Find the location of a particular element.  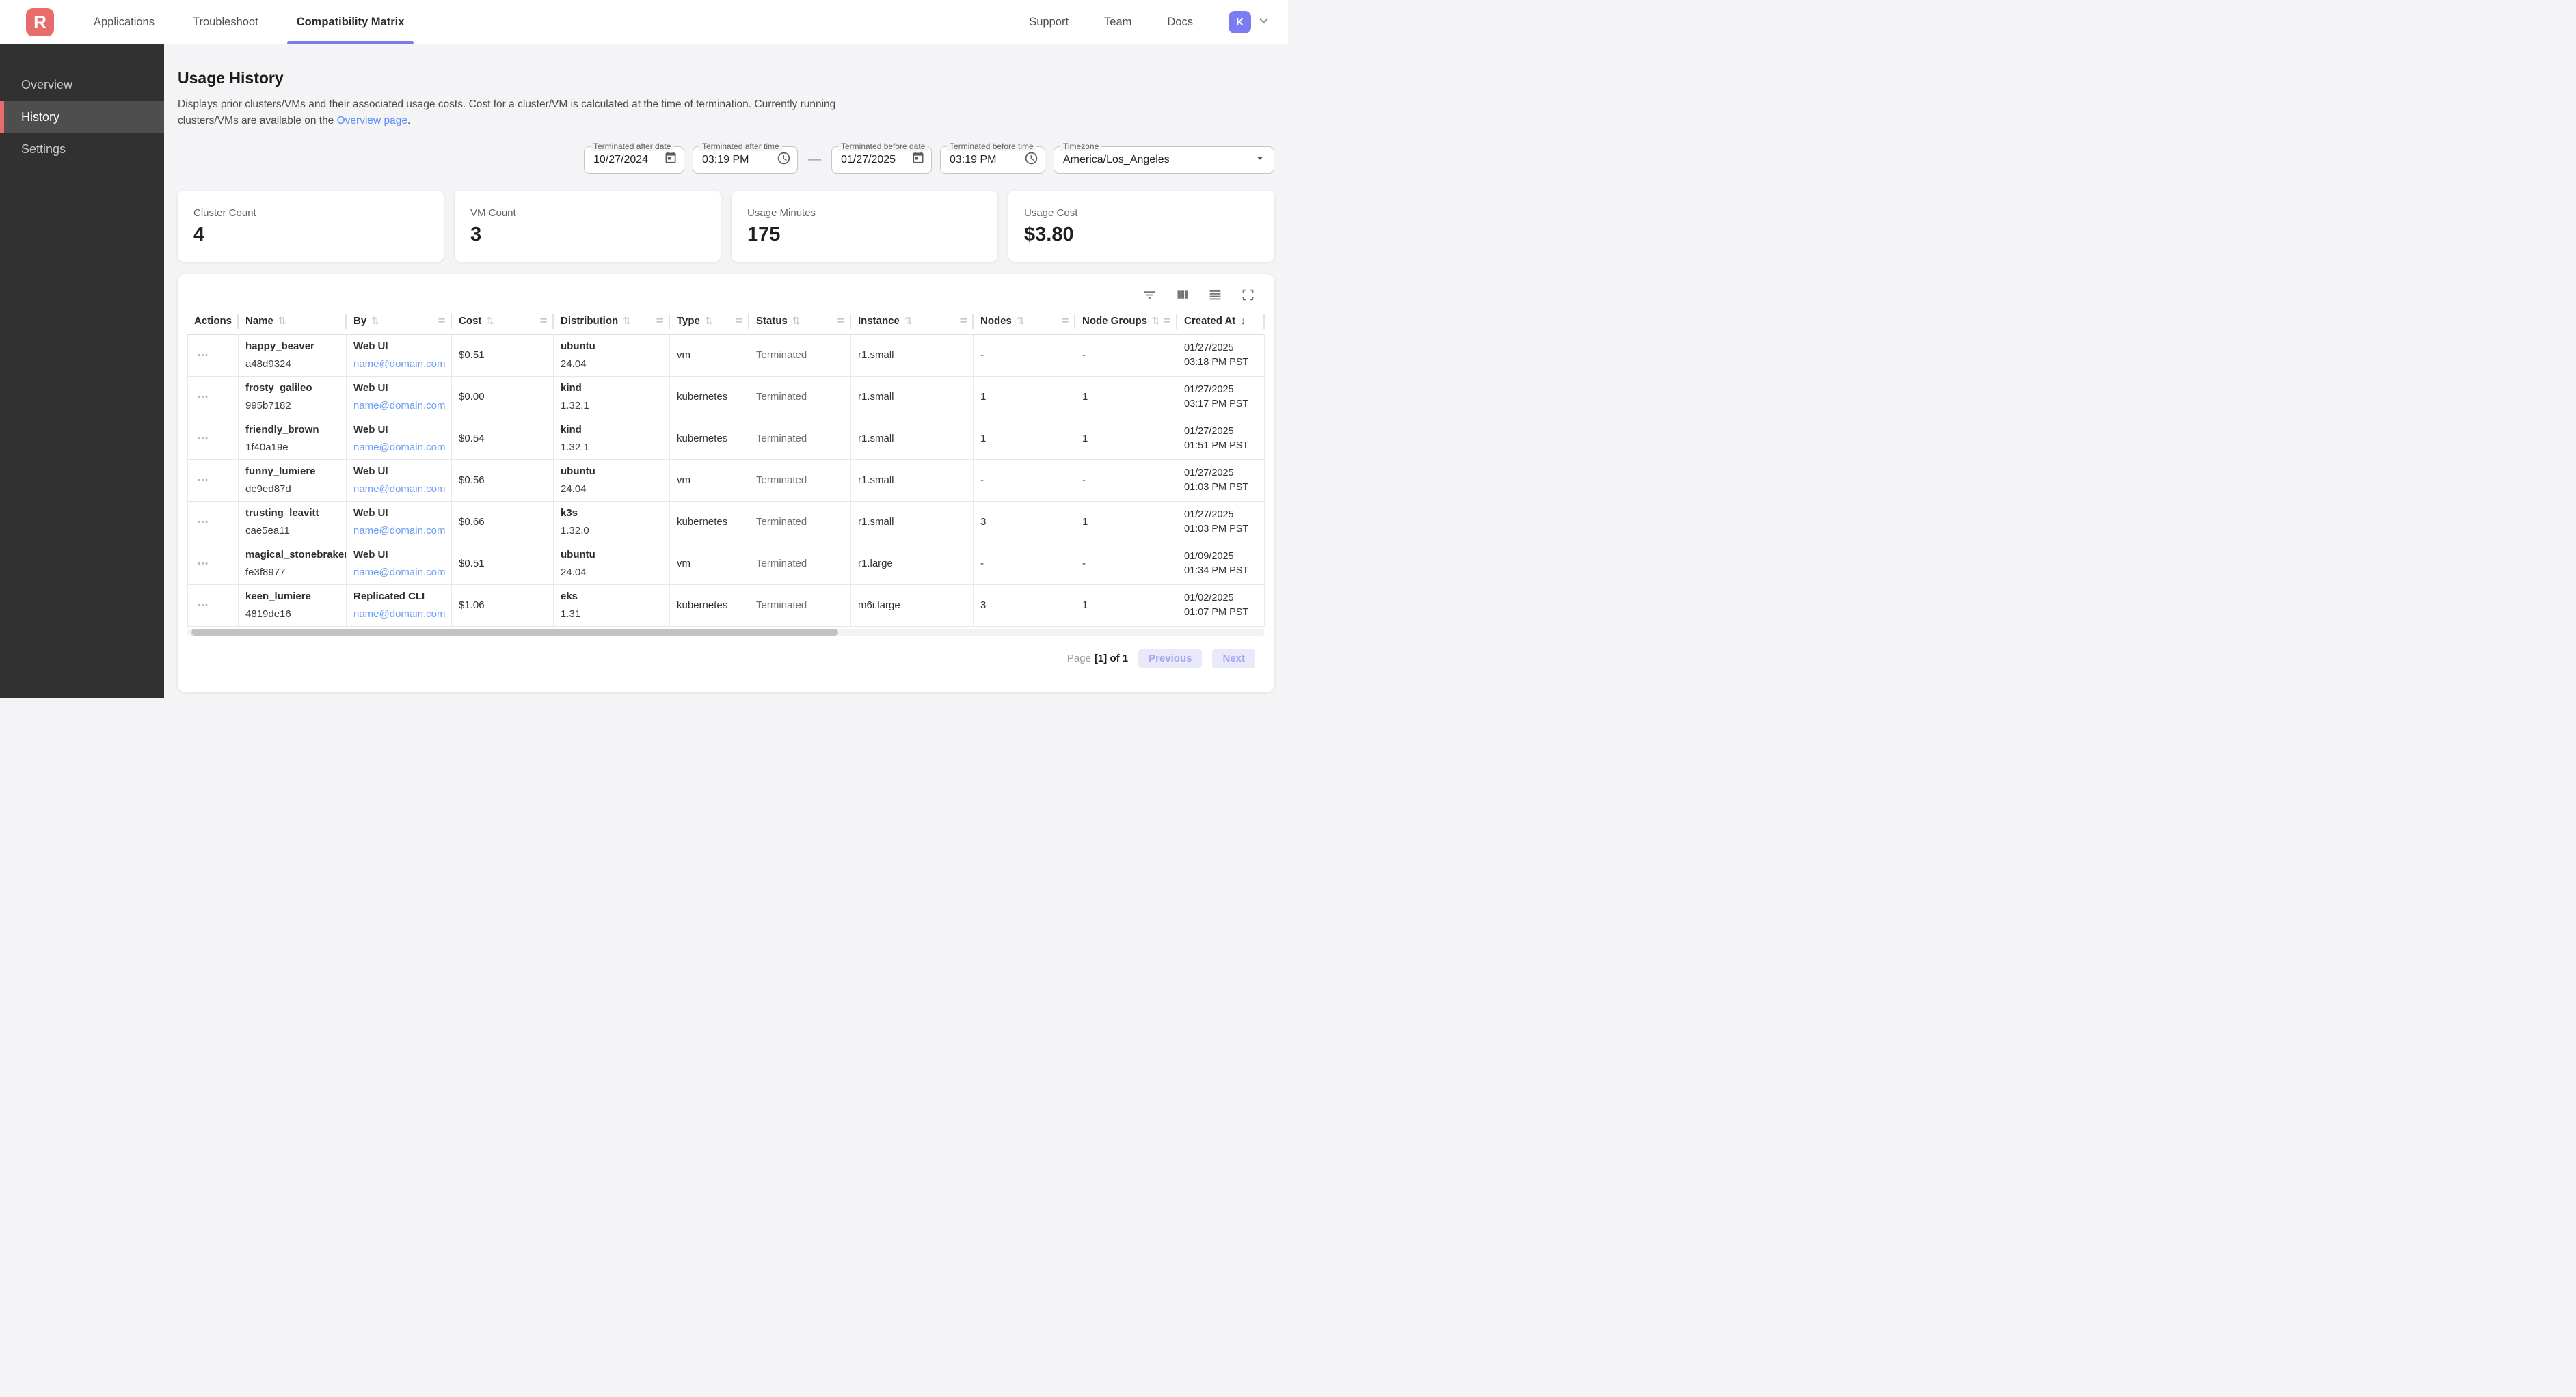

tab-troubleshoot: Troubleshoot is located at coordinates (225, 22).